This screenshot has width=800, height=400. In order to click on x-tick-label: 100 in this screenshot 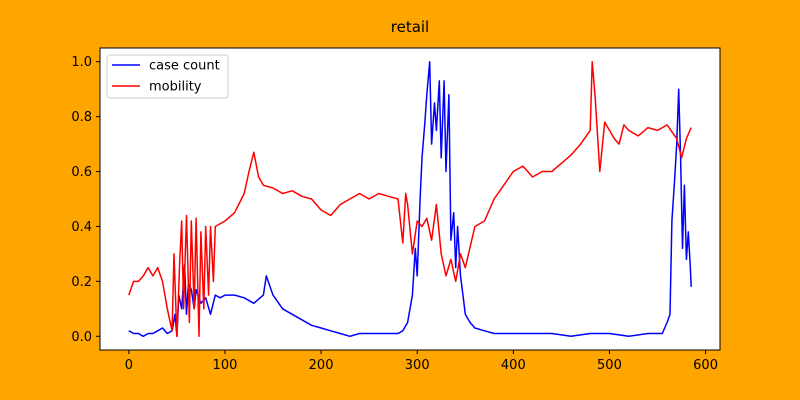, I will do `click(225, 365)`.